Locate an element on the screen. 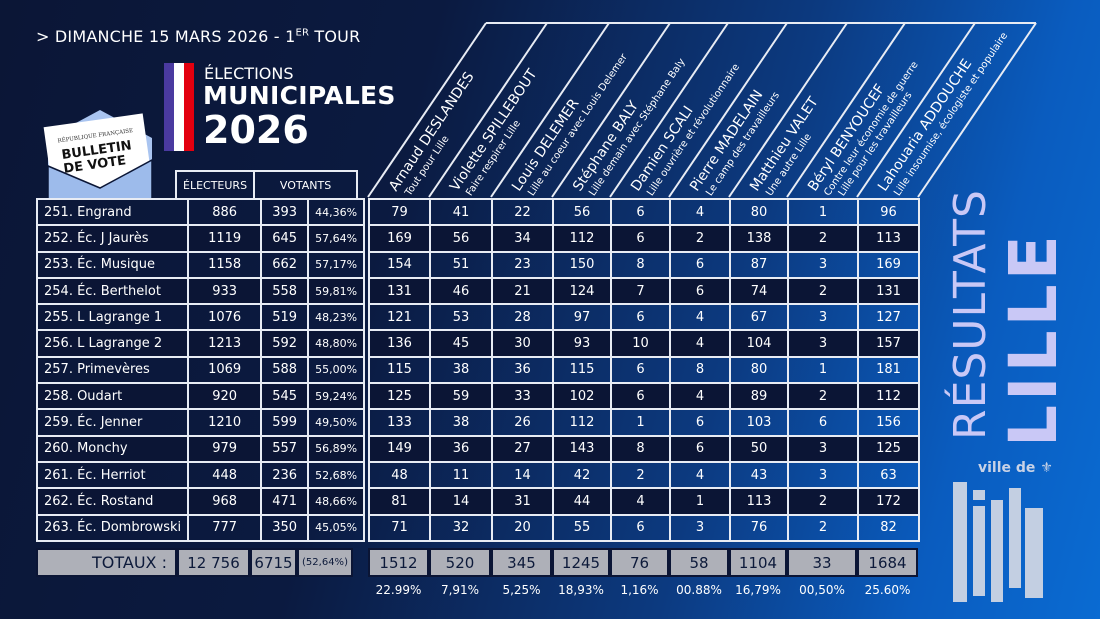  turnout-percent: 59,24% is located at coordinates (336, 396).